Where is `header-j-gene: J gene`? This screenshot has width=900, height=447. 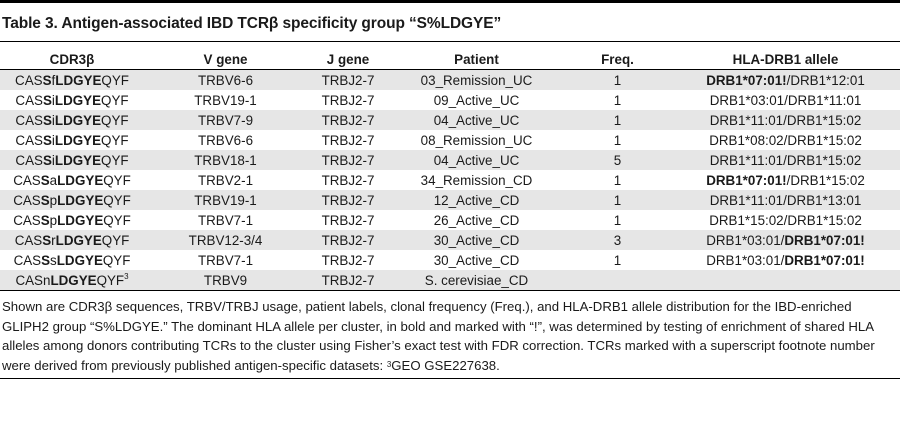
header-j-gene: J gene is located at coordinates (348, 59).